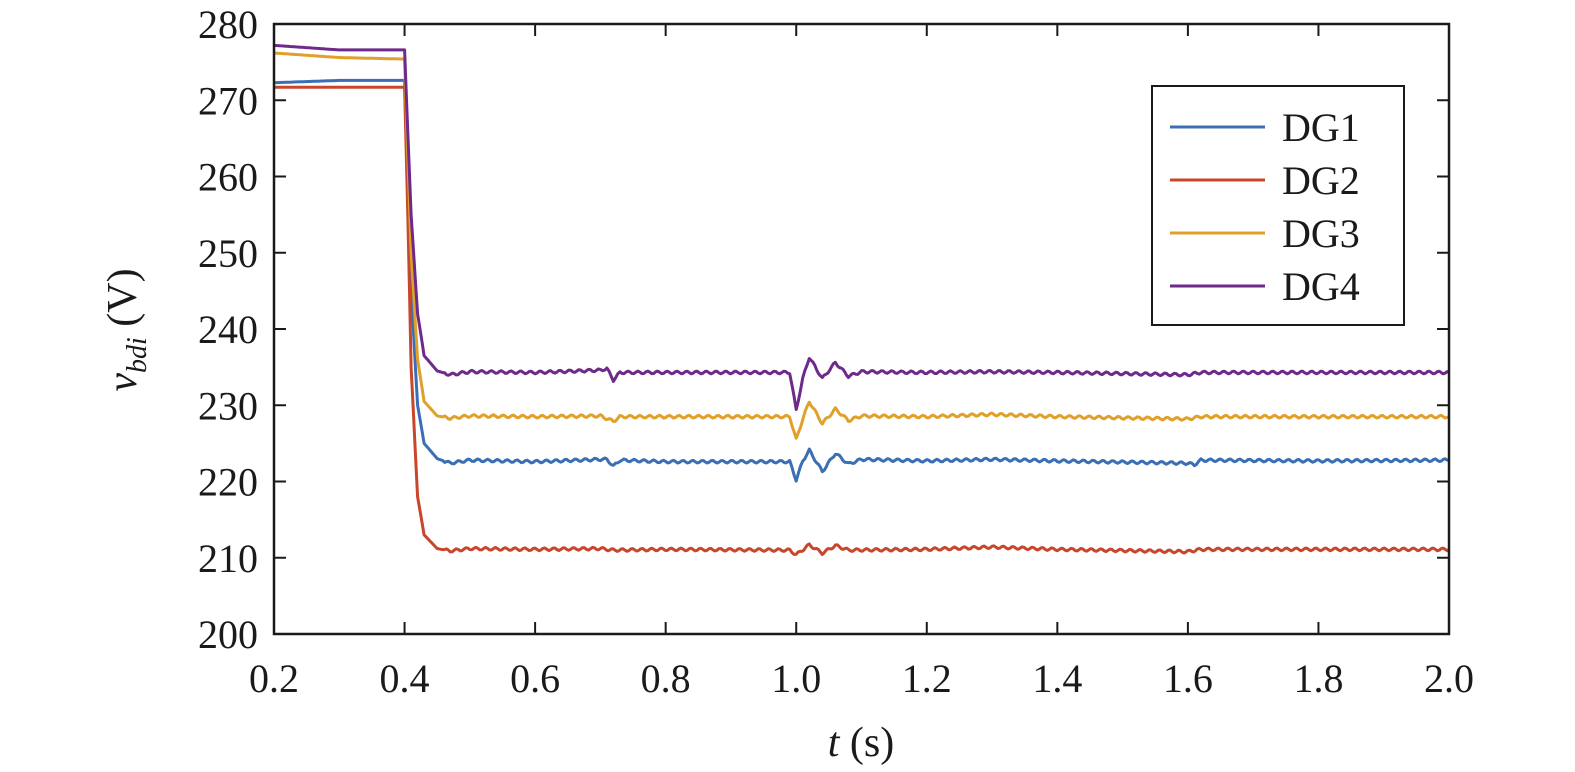 This screenshot has height=772, width=1575. I want to click on y-axis-var: v, so click(123, 382).